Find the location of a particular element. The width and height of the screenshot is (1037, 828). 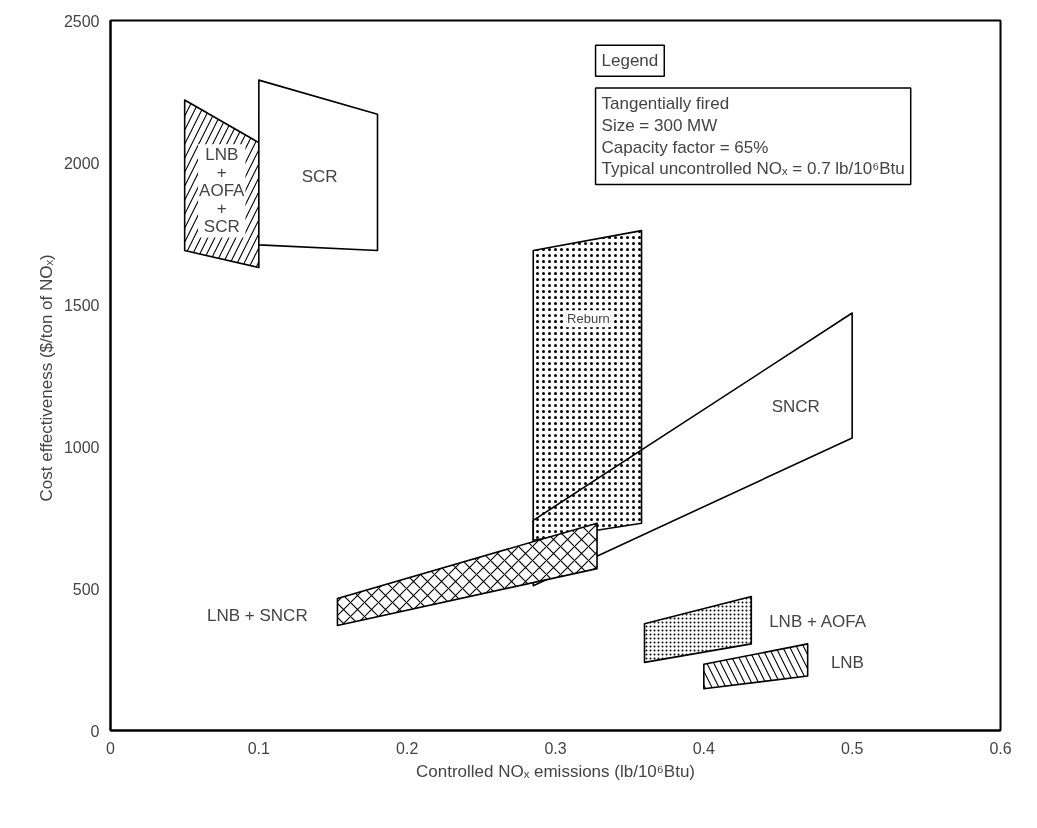

annotation: SCR is located at coordinates (319, 177).